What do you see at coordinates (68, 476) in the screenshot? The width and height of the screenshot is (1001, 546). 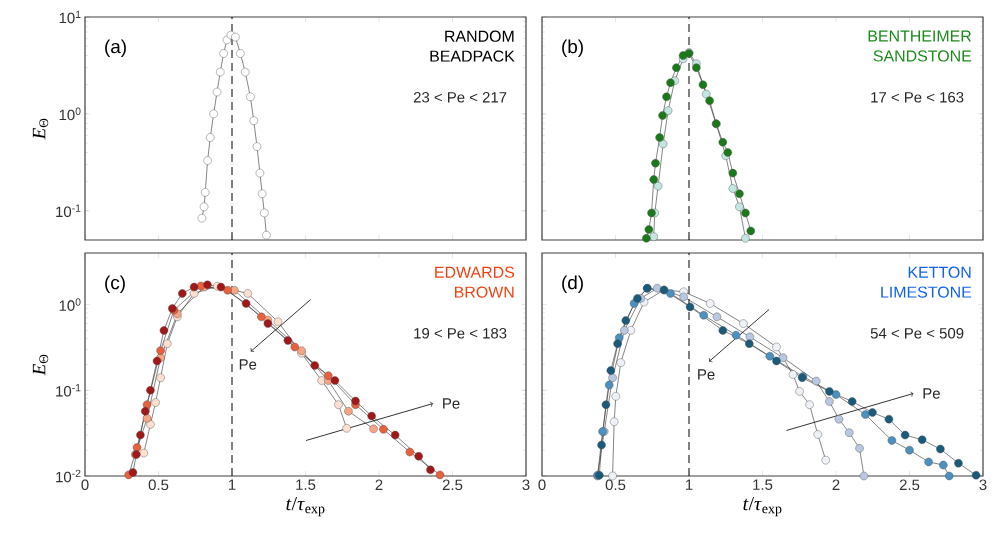 I see `y-tick-label: 10$^{-2}$` at bounding box center [68, 476].